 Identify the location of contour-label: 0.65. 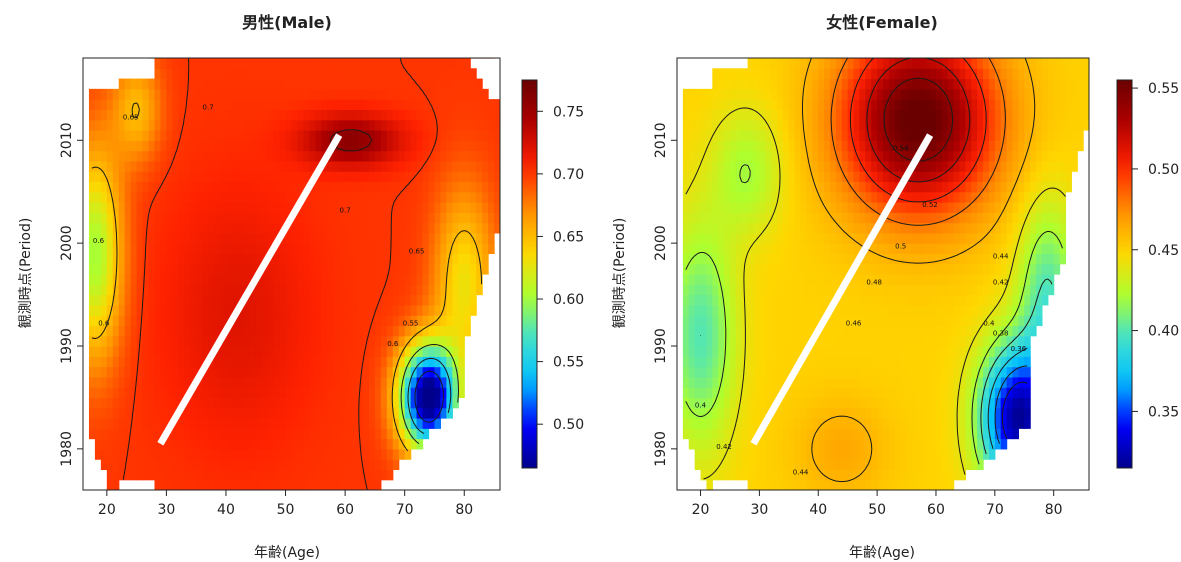
(131, 118).